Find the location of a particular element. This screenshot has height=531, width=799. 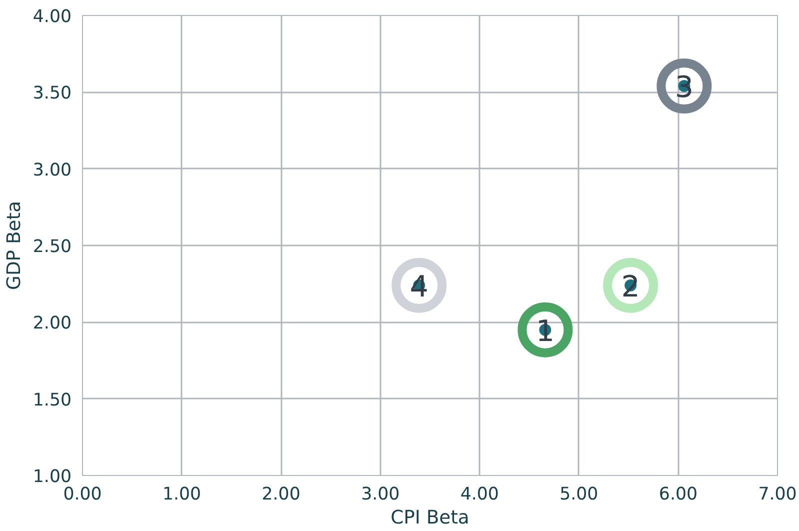

y-tick-label: 2.50 is located at coordinates (52, 247).